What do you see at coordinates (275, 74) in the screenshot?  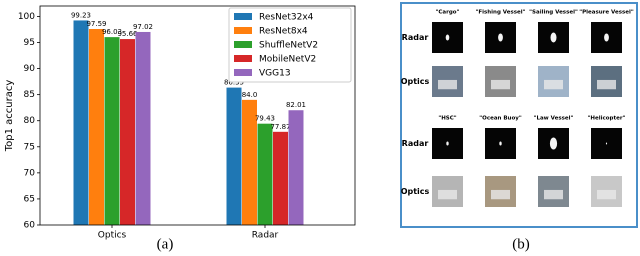 I see `legend-label: VGG13` at bounding box center [275, 74].